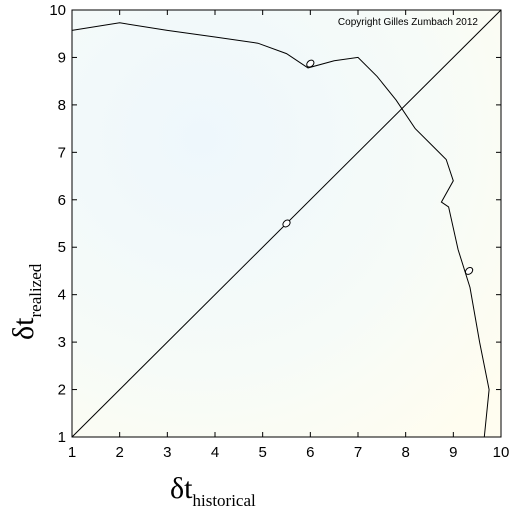  I want to click on x-tick-label: 2, so click(119, 452).